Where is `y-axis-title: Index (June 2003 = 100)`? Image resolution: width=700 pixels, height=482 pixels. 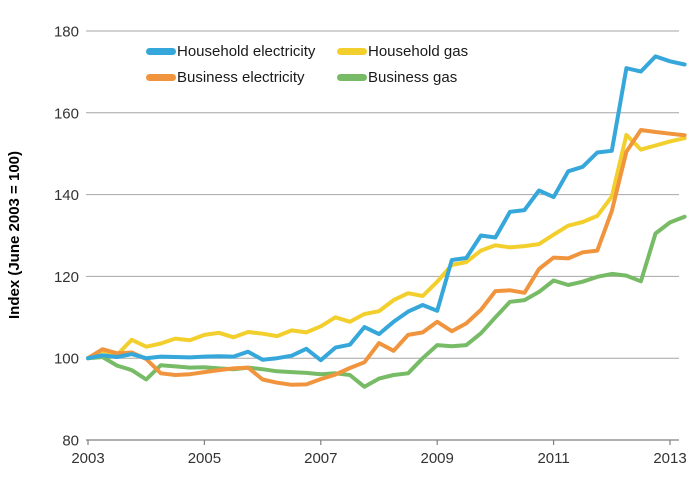 y-axis-title: Index (June 2003 = 100) is located at coordinates (14, 235).